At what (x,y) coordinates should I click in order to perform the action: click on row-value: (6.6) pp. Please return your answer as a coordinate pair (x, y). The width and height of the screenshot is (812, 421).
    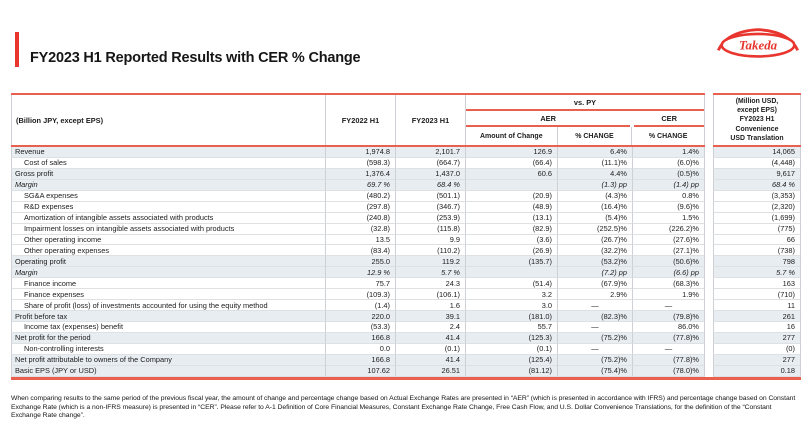
    Looking at the image, I should click on (669, 273).